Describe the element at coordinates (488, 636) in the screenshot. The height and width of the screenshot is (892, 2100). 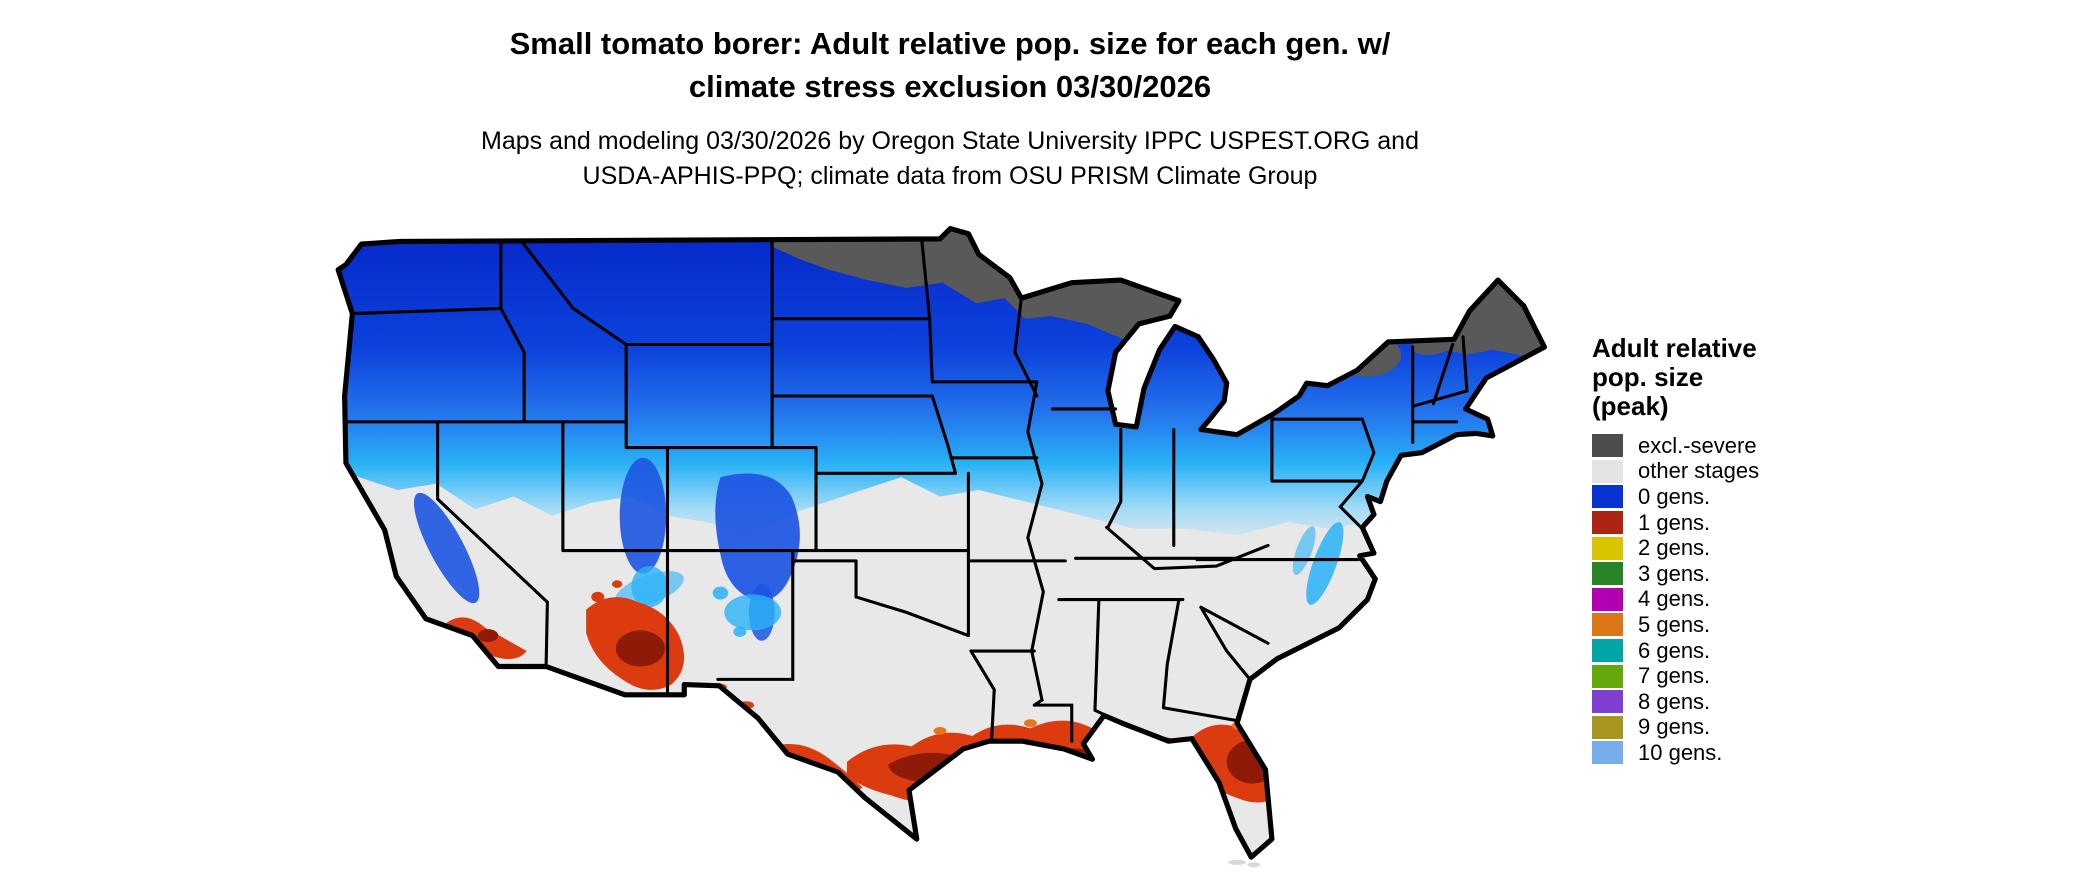
I see `red-socal-core` at that location.